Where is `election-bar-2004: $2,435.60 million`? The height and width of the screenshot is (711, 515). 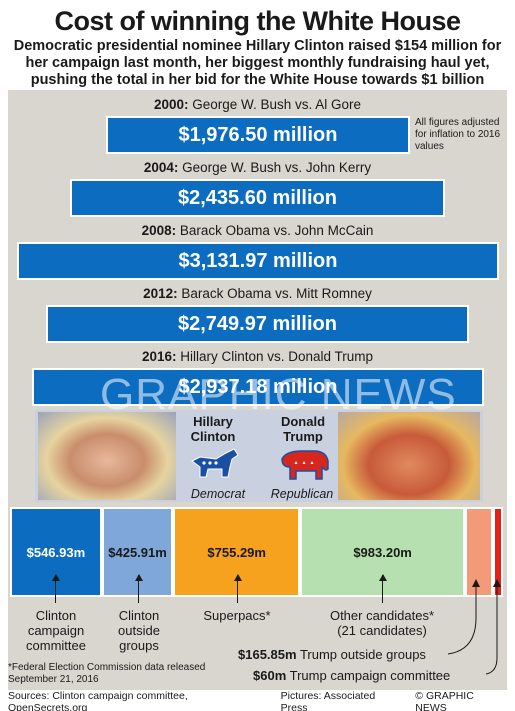 election-bar-2004: $2,435.60 million is located at coordinates (257, 198).